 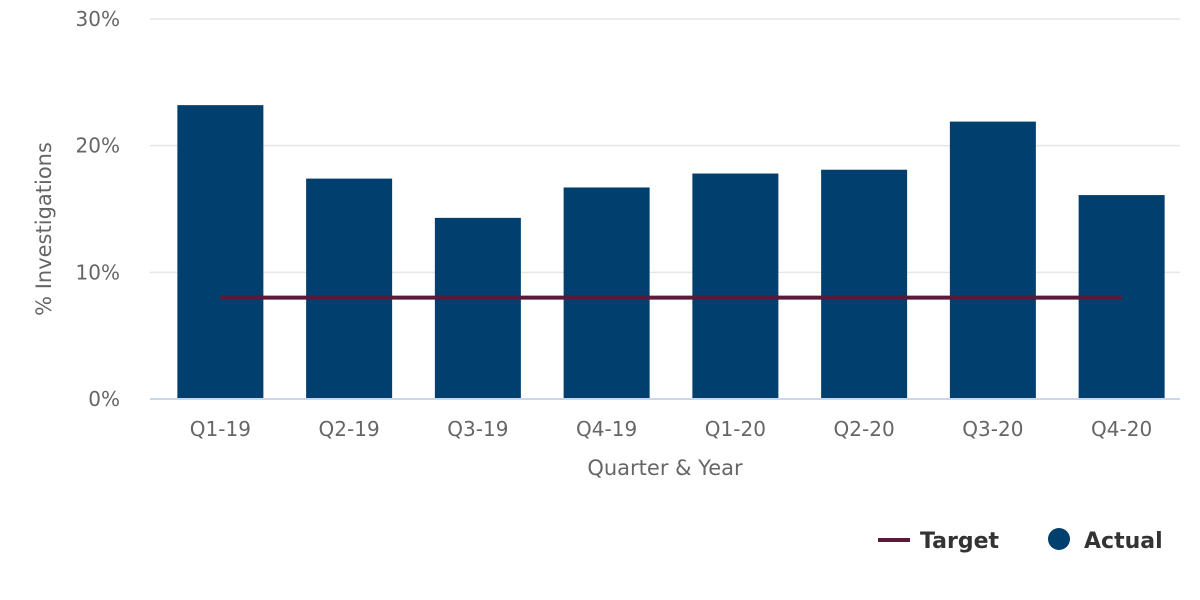 I want to click on y-tick-label: 20%, so click(x=98, y=146).